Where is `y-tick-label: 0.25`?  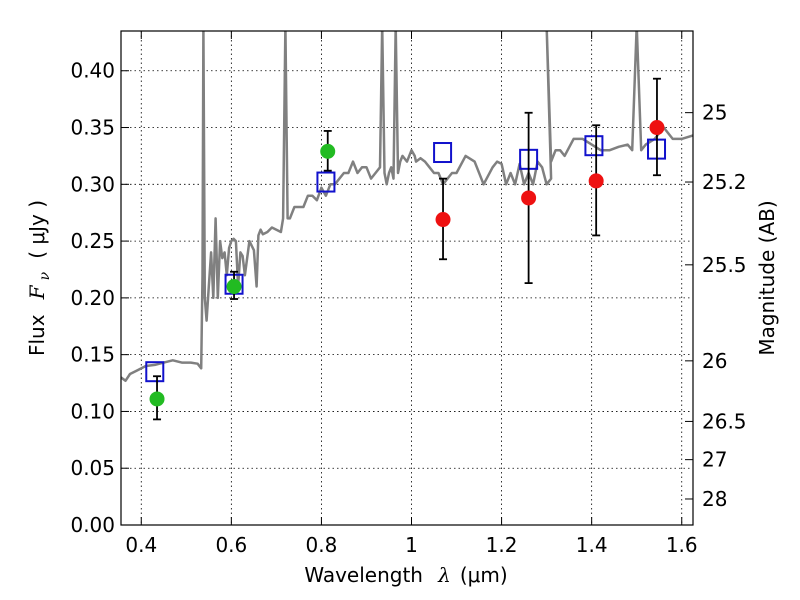
y-tick-label: 0.25 is located at coordinates (92, 241).